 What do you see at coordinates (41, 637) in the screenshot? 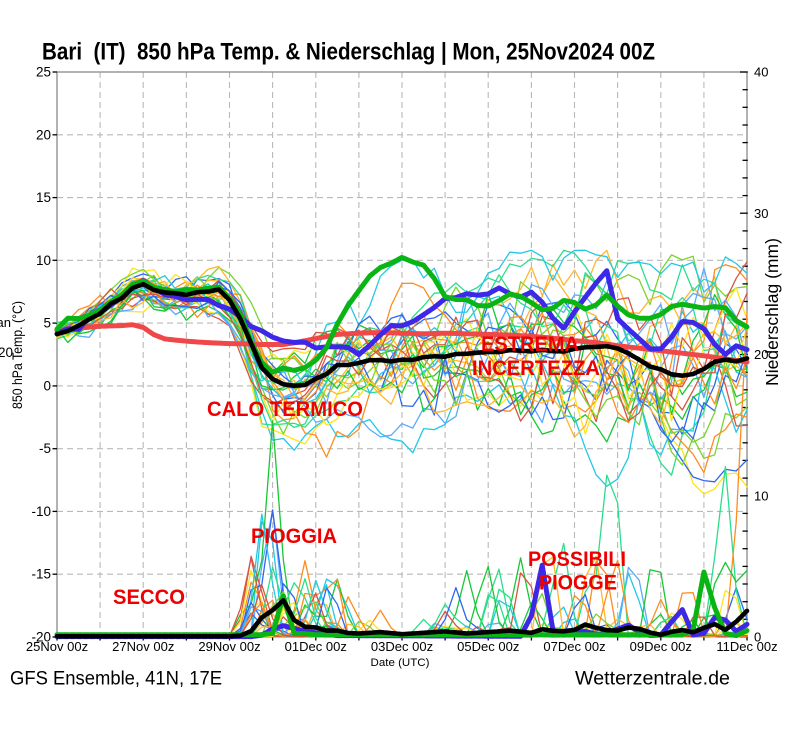
I see `svg-text: -20` at bounding box center [41, 637].